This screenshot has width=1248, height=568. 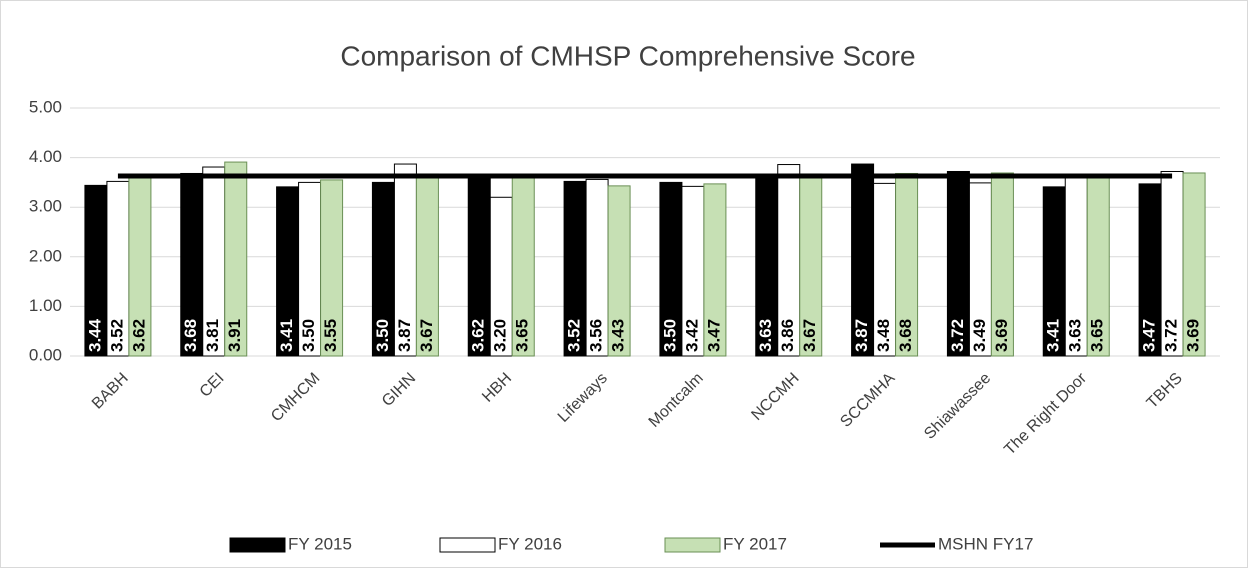 What do you see at coordinates (596, 335) in the screenshot?
I see `value-label: 3.56` at bounding box center [596, 335].